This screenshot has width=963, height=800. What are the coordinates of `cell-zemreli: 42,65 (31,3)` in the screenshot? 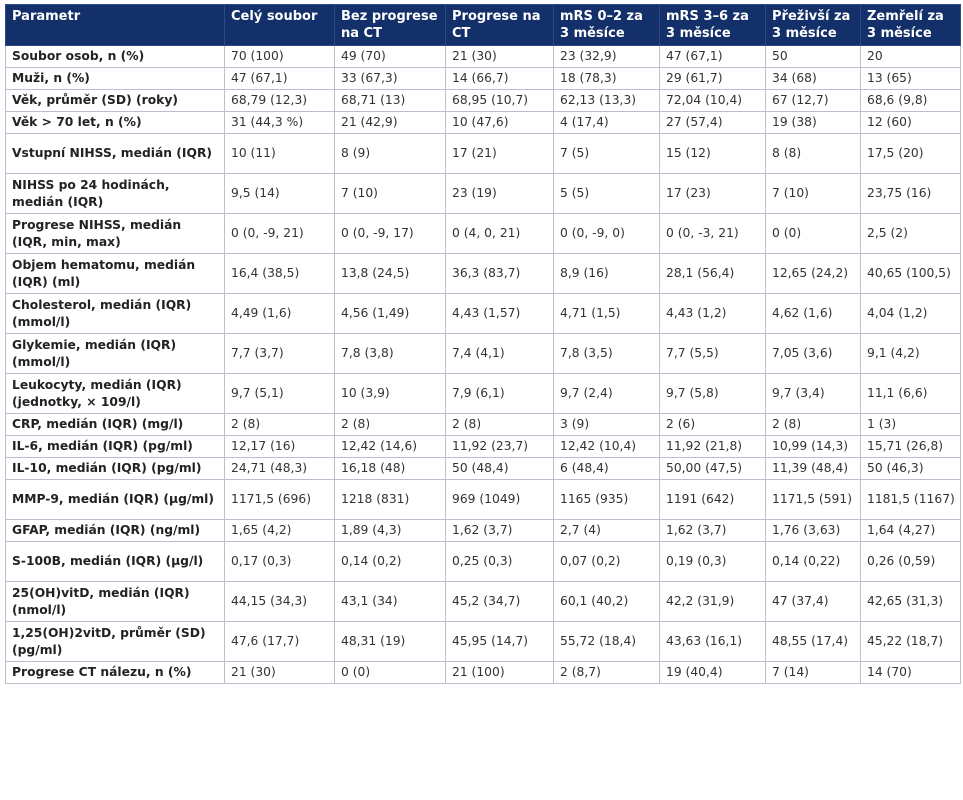 It's located at (910, 601).